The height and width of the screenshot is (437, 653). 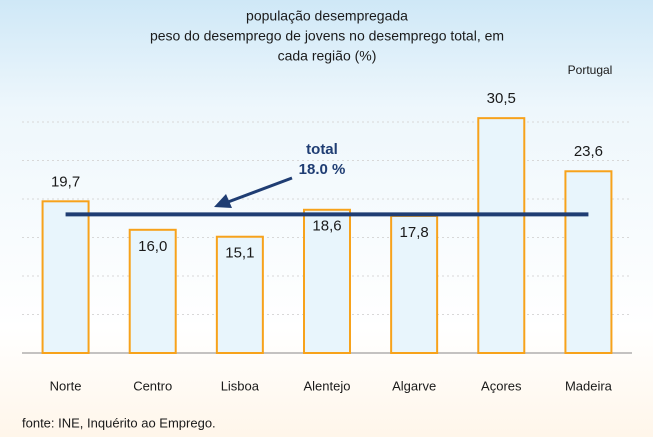 I want to click on x-tick-label: Norte, so click(x=66, y=385).